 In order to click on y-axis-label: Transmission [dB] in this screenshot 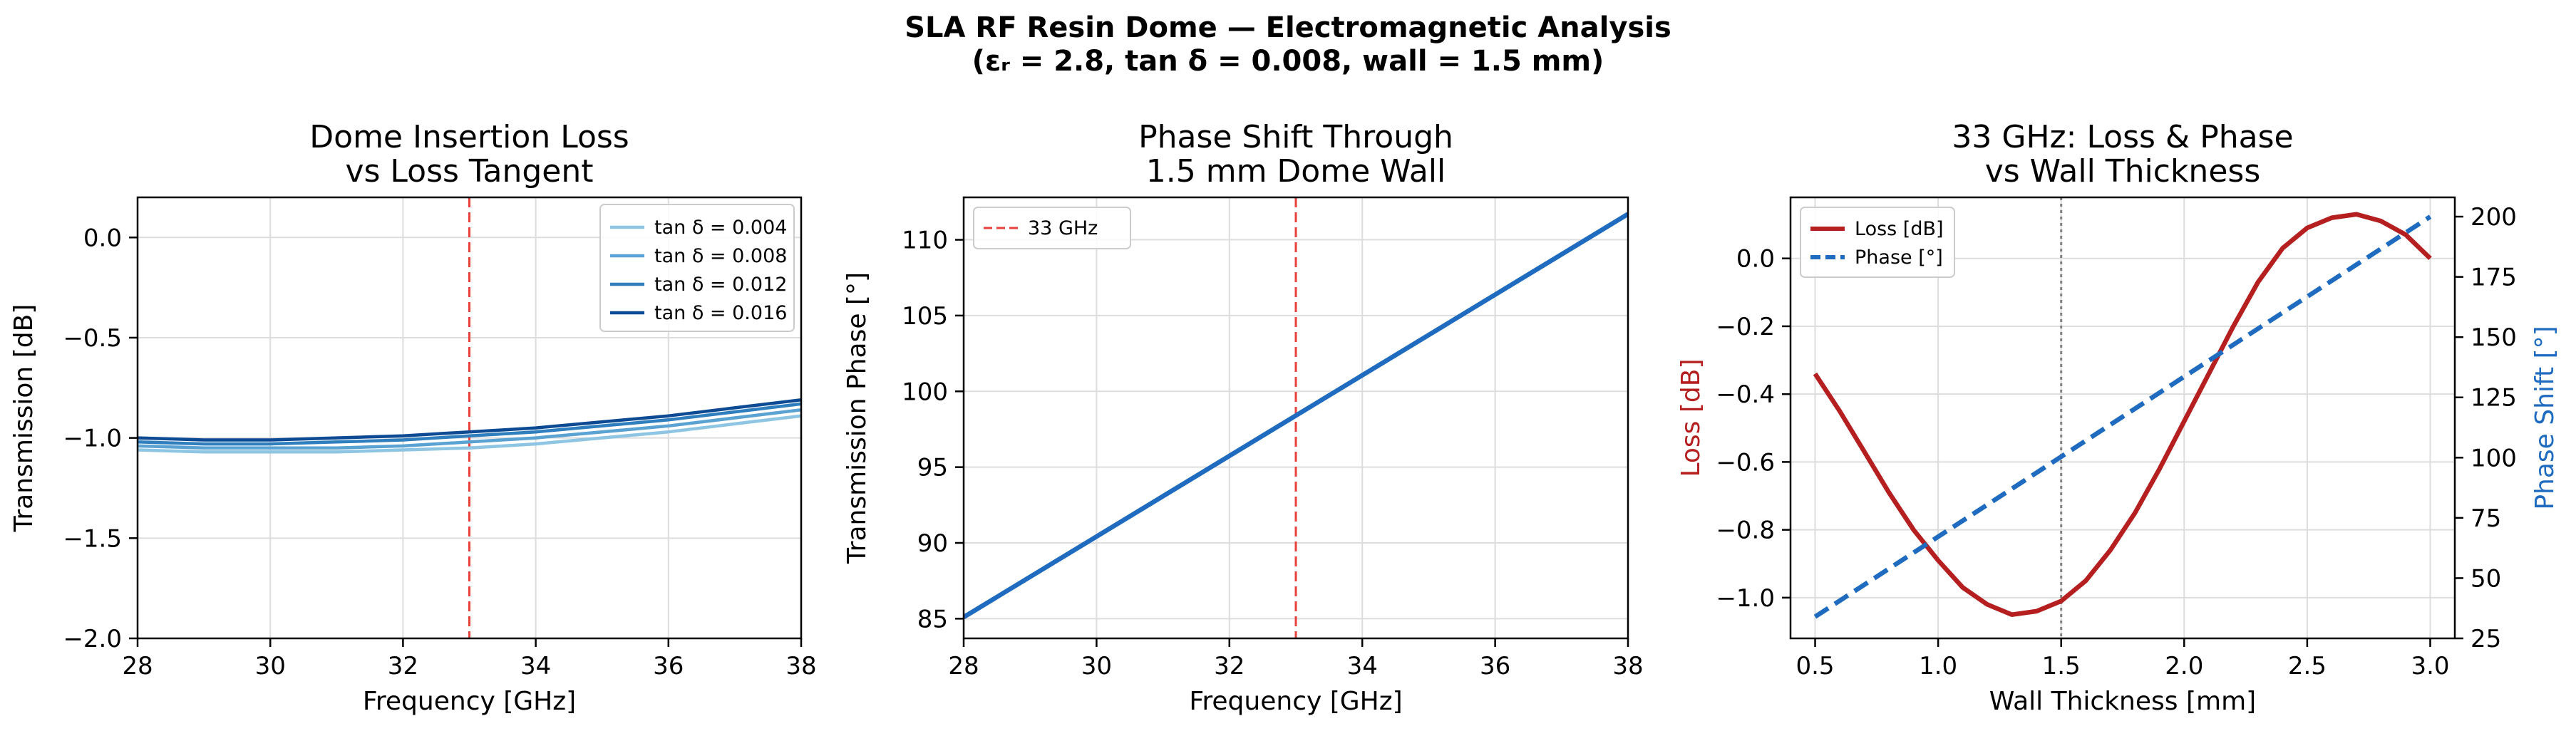, I will do `click(23, 418)`.